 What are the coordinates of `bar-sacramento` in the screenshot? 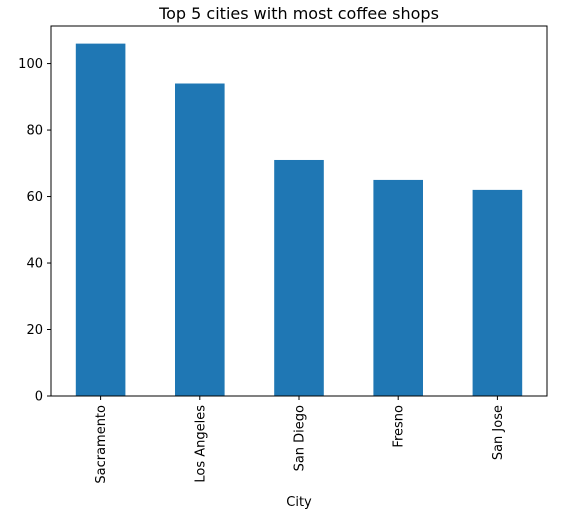 It's located at (100, 220).